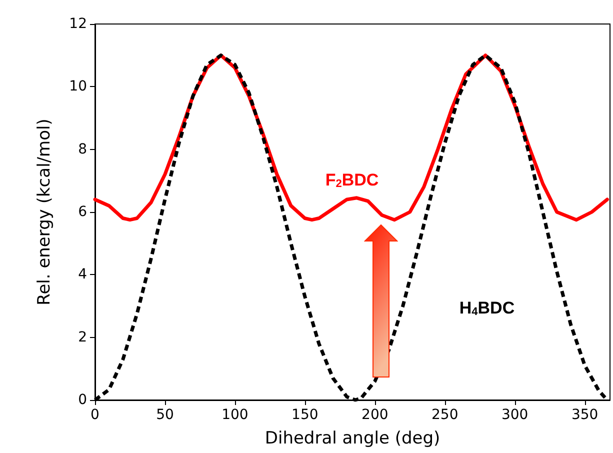  What do you see at coordinates (444, 415) in the screenshot?
I see `x-tick-label: 250` at bounding box center [444, 415].